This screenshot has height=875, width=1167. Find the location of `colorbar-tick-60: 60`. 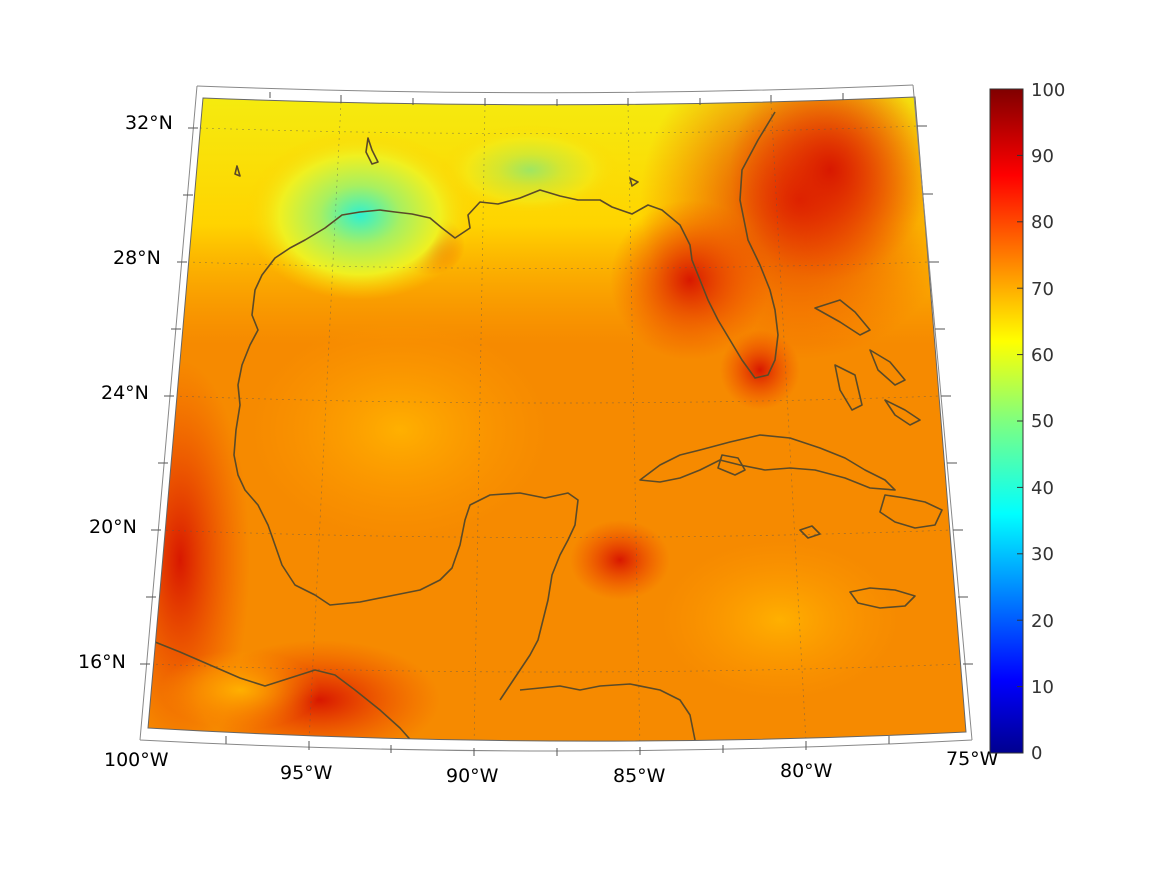

colorbar-tick-60: 60 is located at coordinates (1042, 355).